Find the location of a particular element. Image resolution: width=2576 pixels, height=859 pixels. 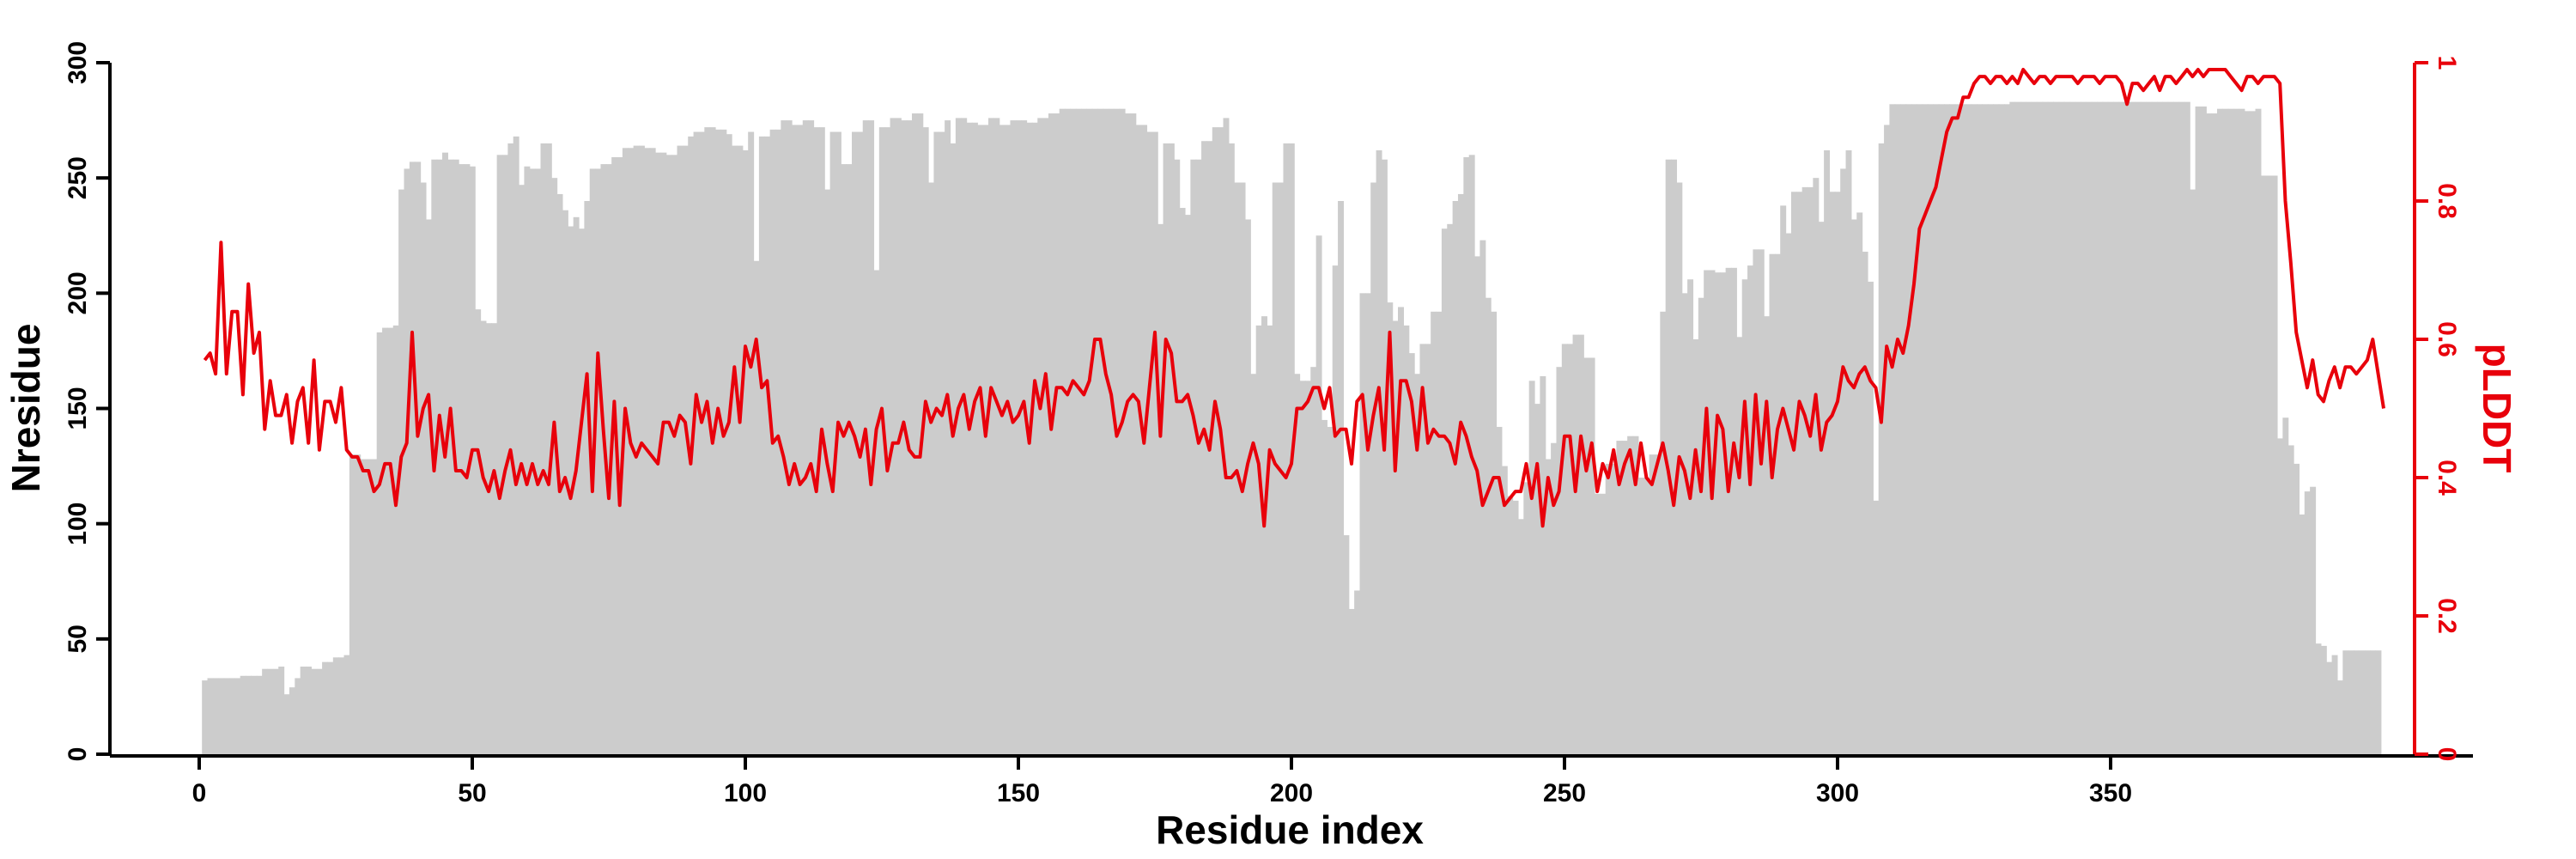

x-tick-label: 50 is located at coordinates (472, 793).